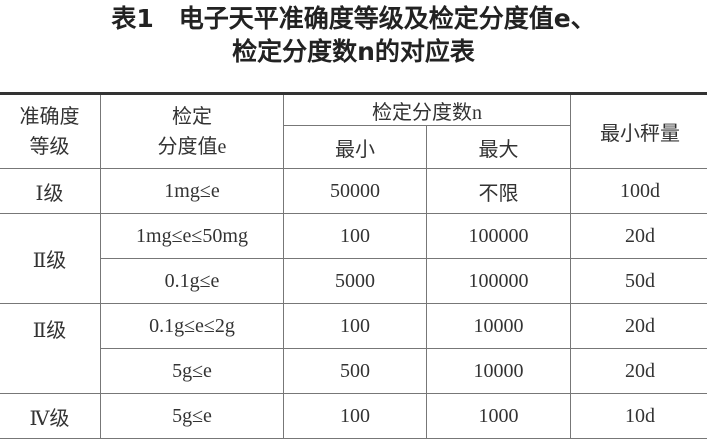 This screenshot has height=439, width=707. I want to click on table-row: 0.1g≤e 5000 100000 50d, so click(353, 281).